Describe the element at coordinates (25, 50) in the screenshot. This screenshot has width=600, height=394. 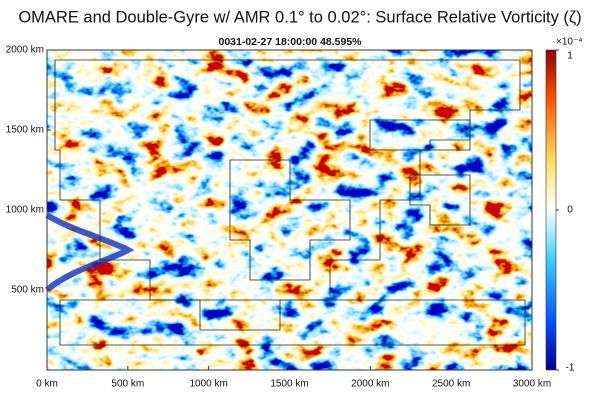
I see `y-tick-label: 2000 km` at that location.